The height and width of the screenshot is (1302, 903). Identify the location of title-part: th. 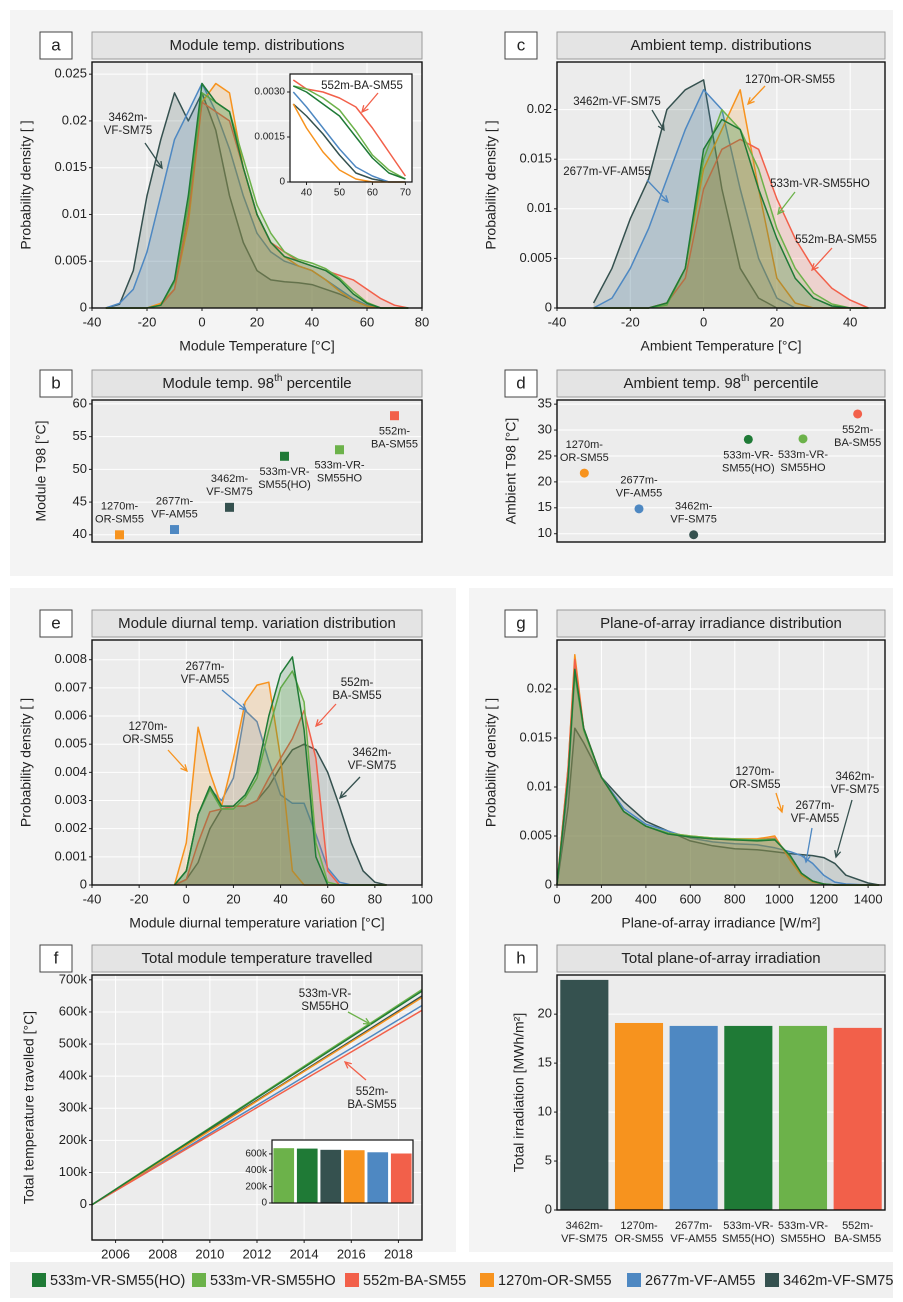
(278, 378).